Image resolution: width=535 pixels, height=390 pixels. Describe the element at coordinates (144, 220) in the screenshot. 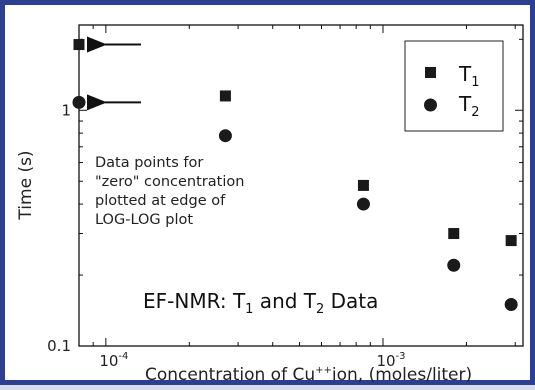

I see `annotation-line: LOG-LOG plot` at that location.